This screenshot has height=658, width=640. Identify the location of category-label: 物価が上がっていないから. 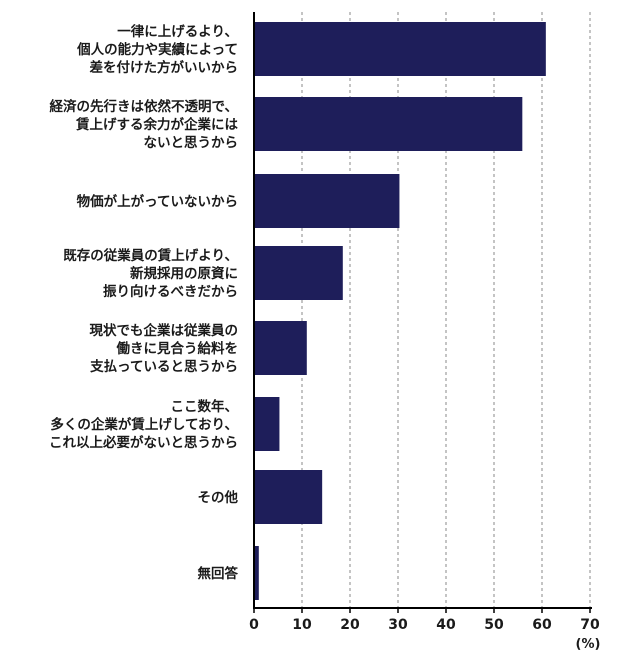
(157, 201).